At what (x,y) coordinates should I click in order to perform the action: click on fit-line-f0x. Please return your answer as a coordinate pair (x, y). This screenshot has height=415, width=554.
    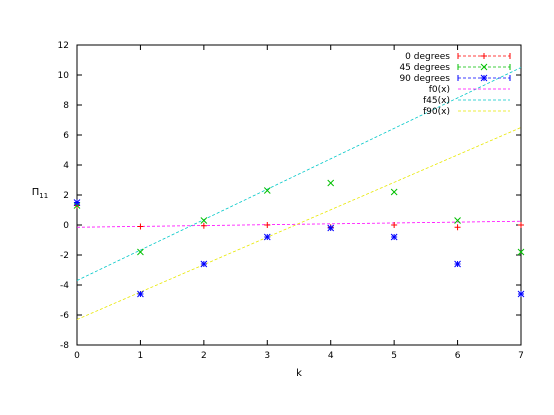
    Looking at the image, I should click on (299, 224).